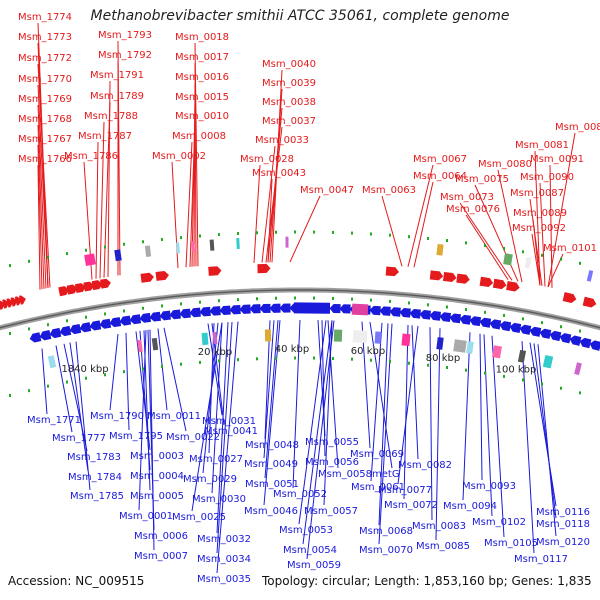 The height and width of the screenshot is (600, 600). I want to click on reverse-gene-label: Msm_0004, so click(157, 476).